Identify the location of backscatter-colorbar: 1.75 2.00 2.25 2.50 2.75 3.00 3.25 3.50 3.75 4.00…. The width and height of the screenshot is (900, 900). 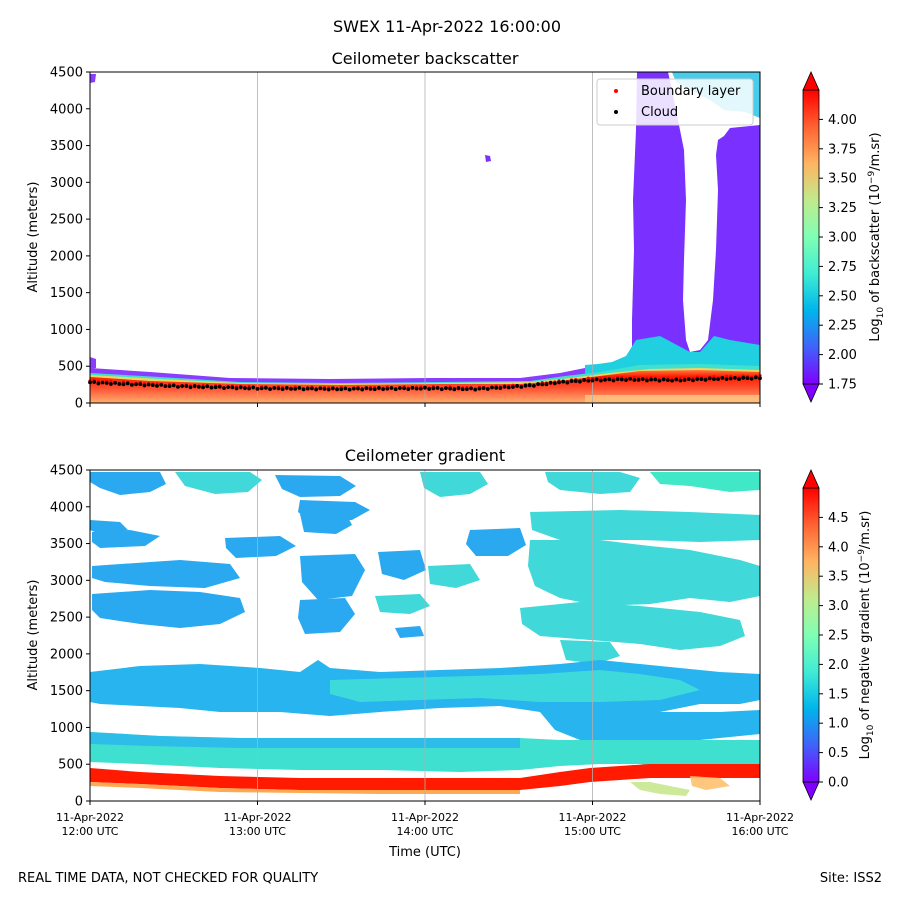
(844, 237).